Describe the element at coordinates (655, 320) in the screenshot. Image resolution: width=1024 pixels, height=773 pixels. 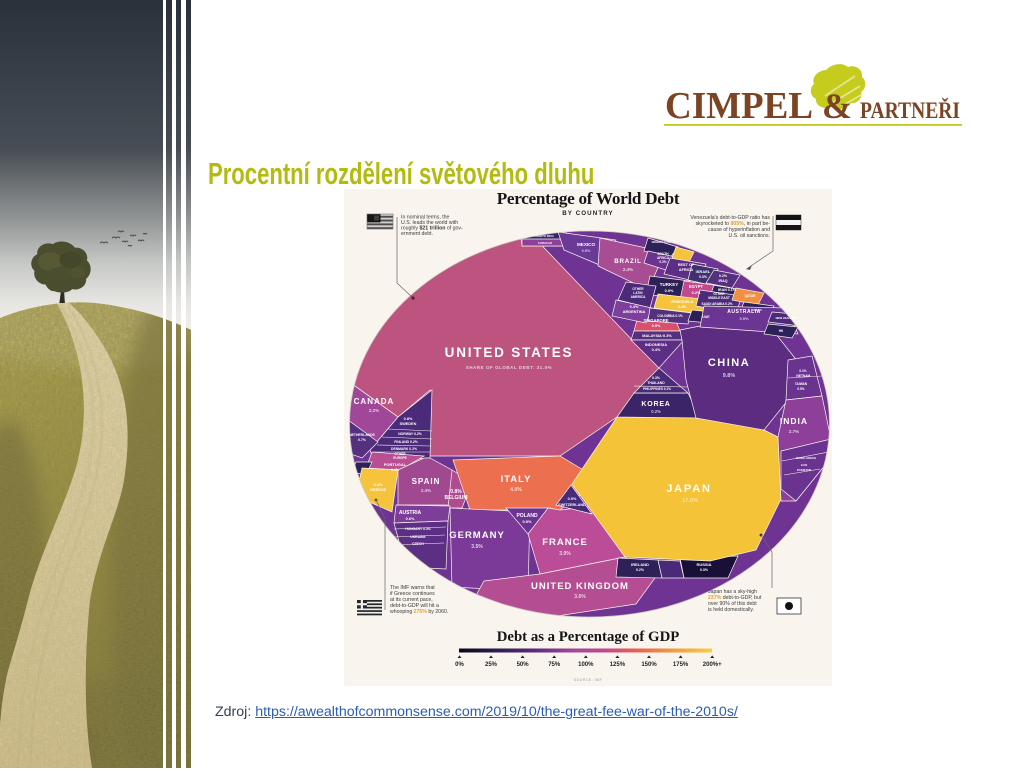
I see `svg-text: SINGAPORE` at that location.